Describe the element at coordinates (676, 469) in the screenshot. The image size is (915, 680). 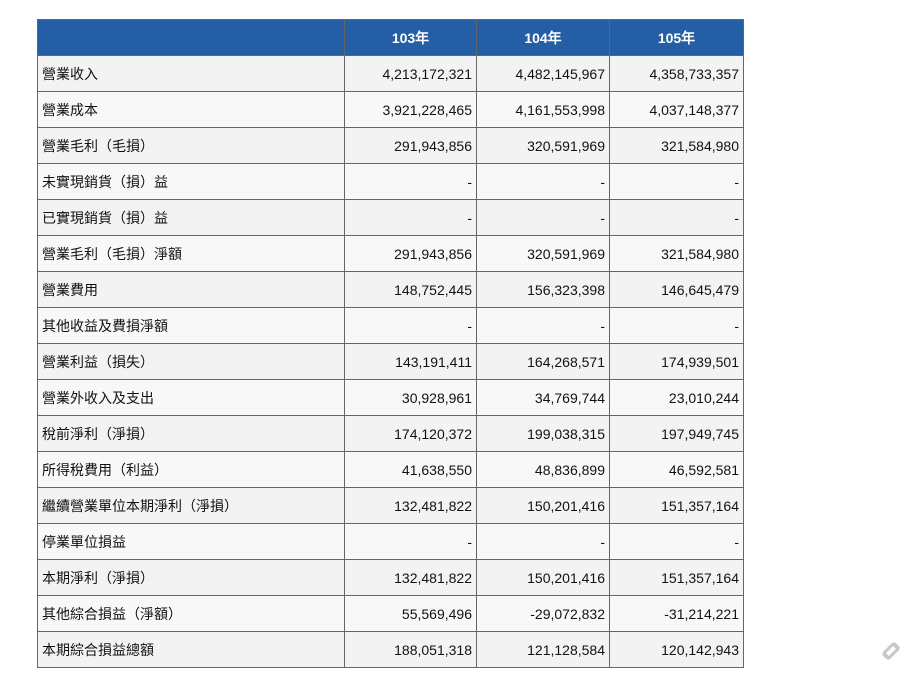
I see `value-cell: 46,592,581` at that location.